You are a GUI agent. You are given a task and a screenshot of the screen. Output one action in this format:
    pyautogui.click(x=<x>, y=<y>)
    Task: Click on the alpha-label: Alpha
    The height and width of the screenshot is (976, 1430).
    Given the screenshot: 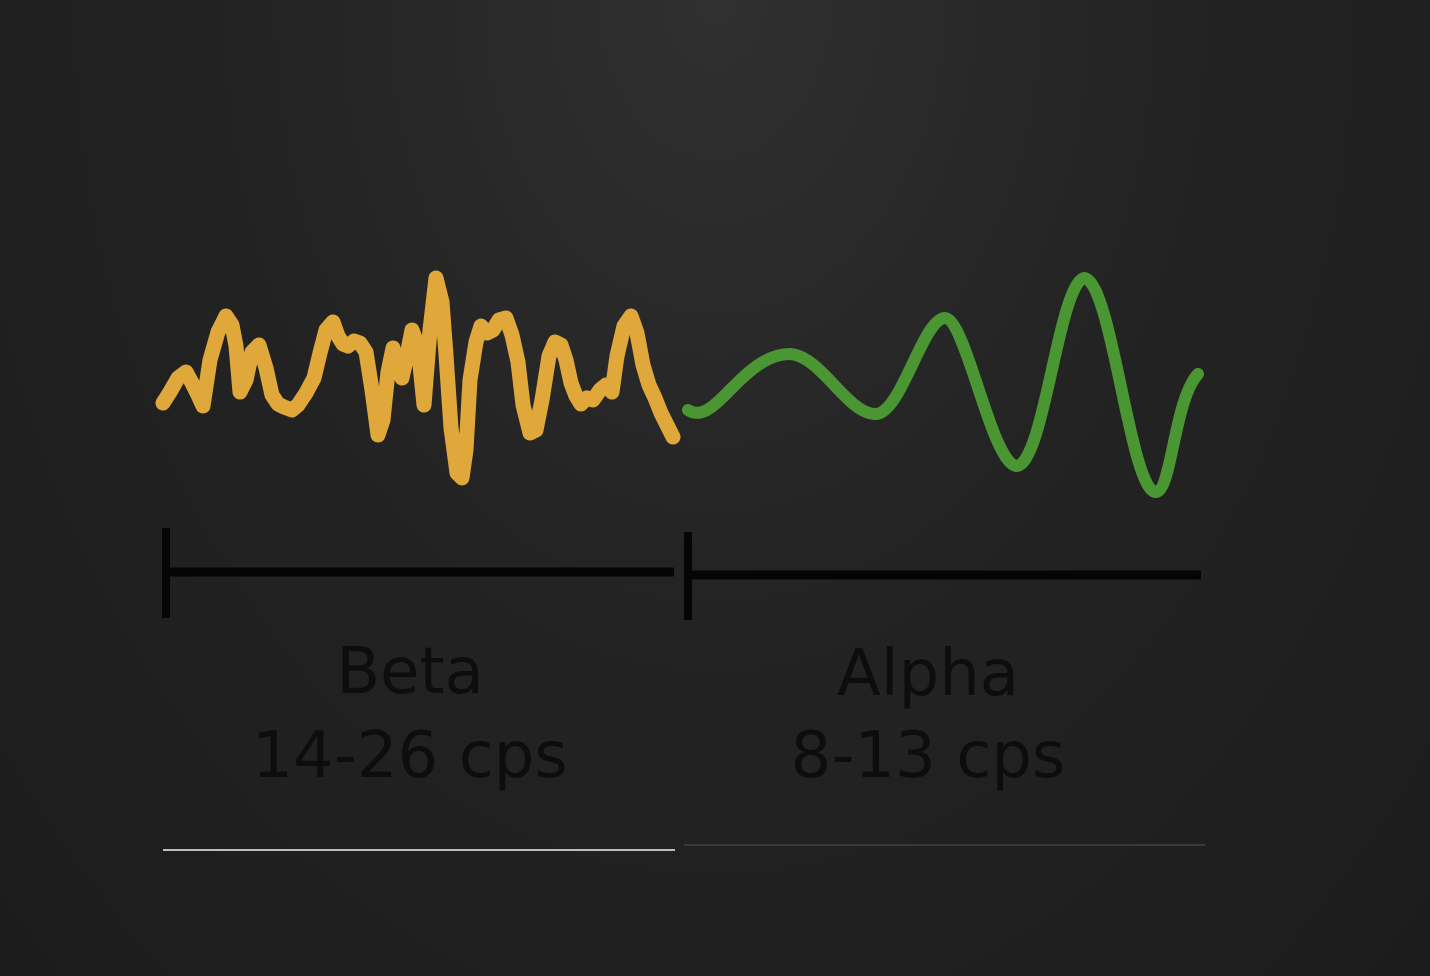 What is the action you would take?
    pyautogui.click(x=928, y=674)
    